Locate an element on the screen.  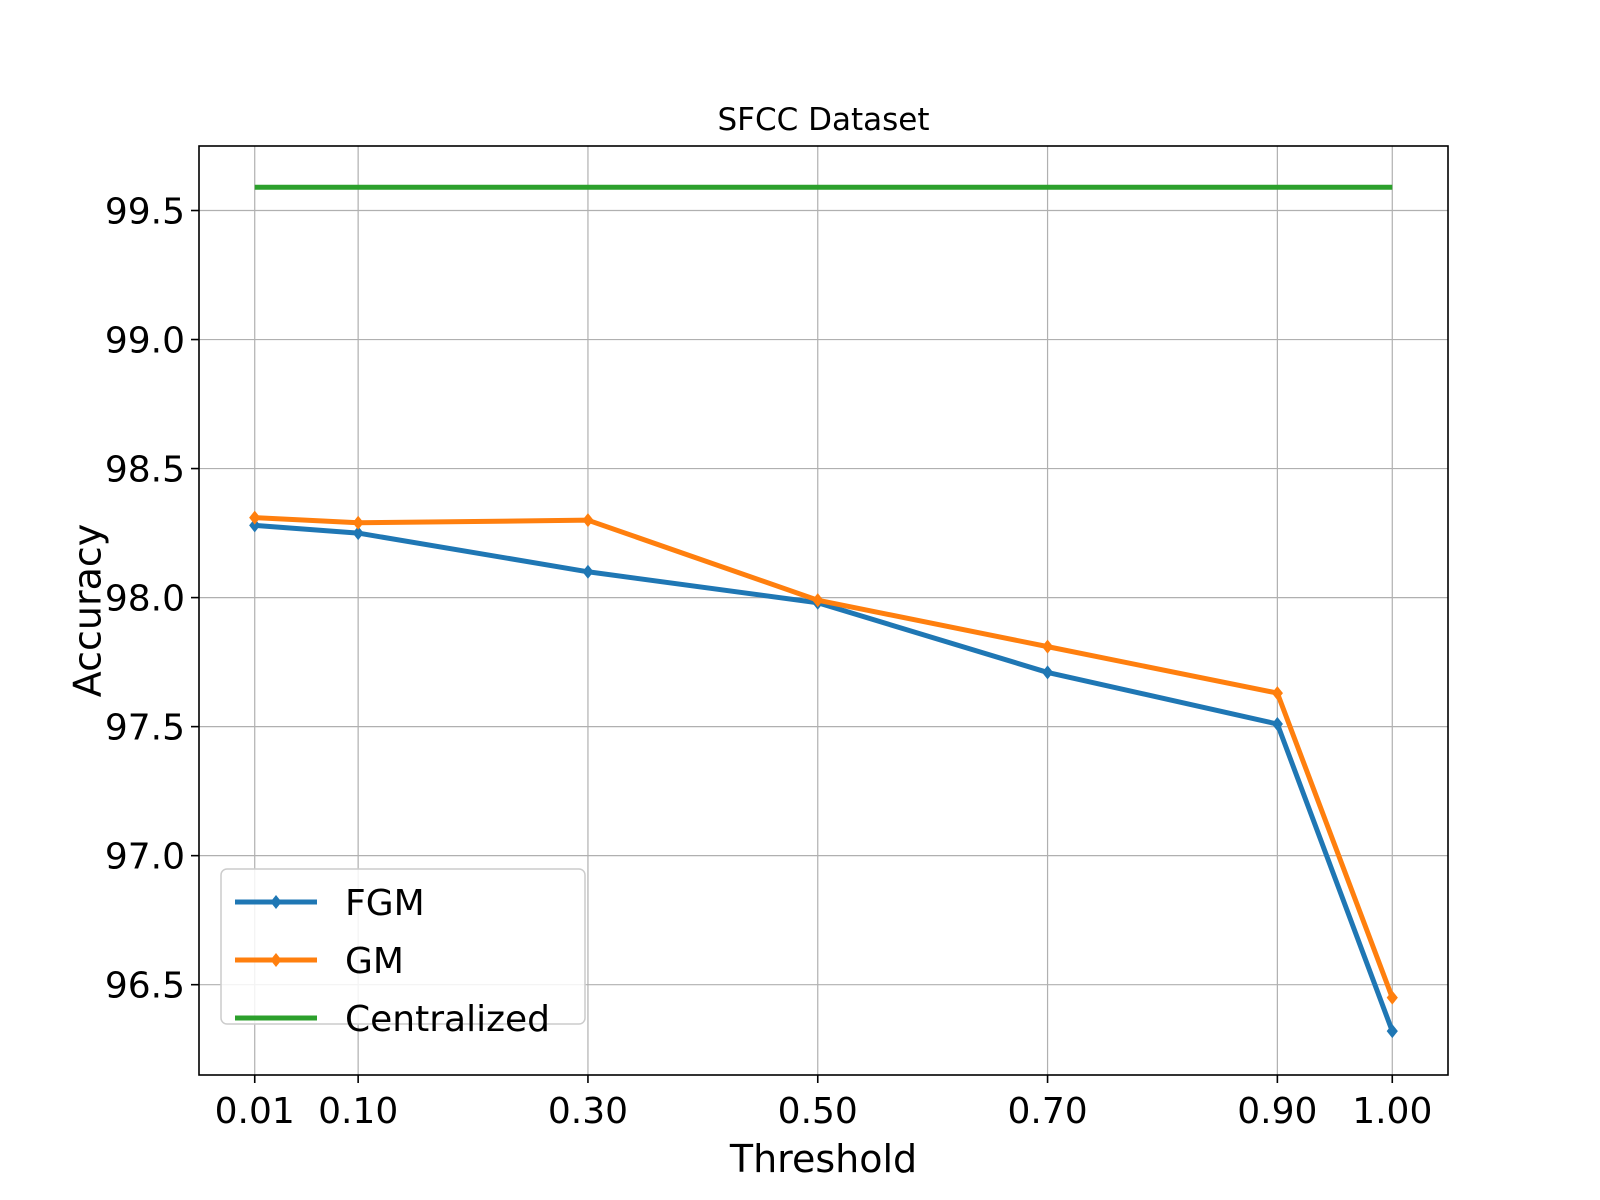
legend: FGM GM Centralized is located at coordinates (403, 954).